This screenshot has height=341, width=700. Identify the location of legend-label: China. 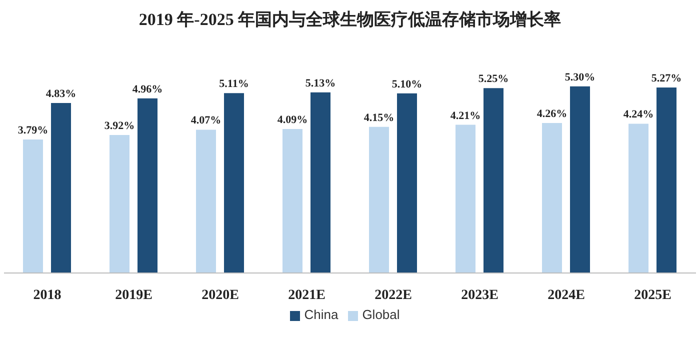
(321, 314).